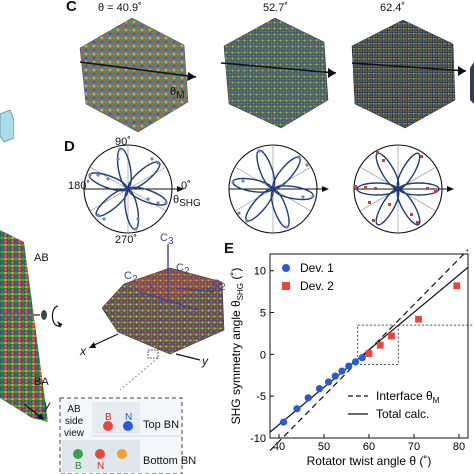 Image resolution: width=474 pixels, height=474 pixels. What do you see at coordinates (41, 382) in the screenshot?
I see `stacking-label-ba: BA` at bounding box center [41, 382].